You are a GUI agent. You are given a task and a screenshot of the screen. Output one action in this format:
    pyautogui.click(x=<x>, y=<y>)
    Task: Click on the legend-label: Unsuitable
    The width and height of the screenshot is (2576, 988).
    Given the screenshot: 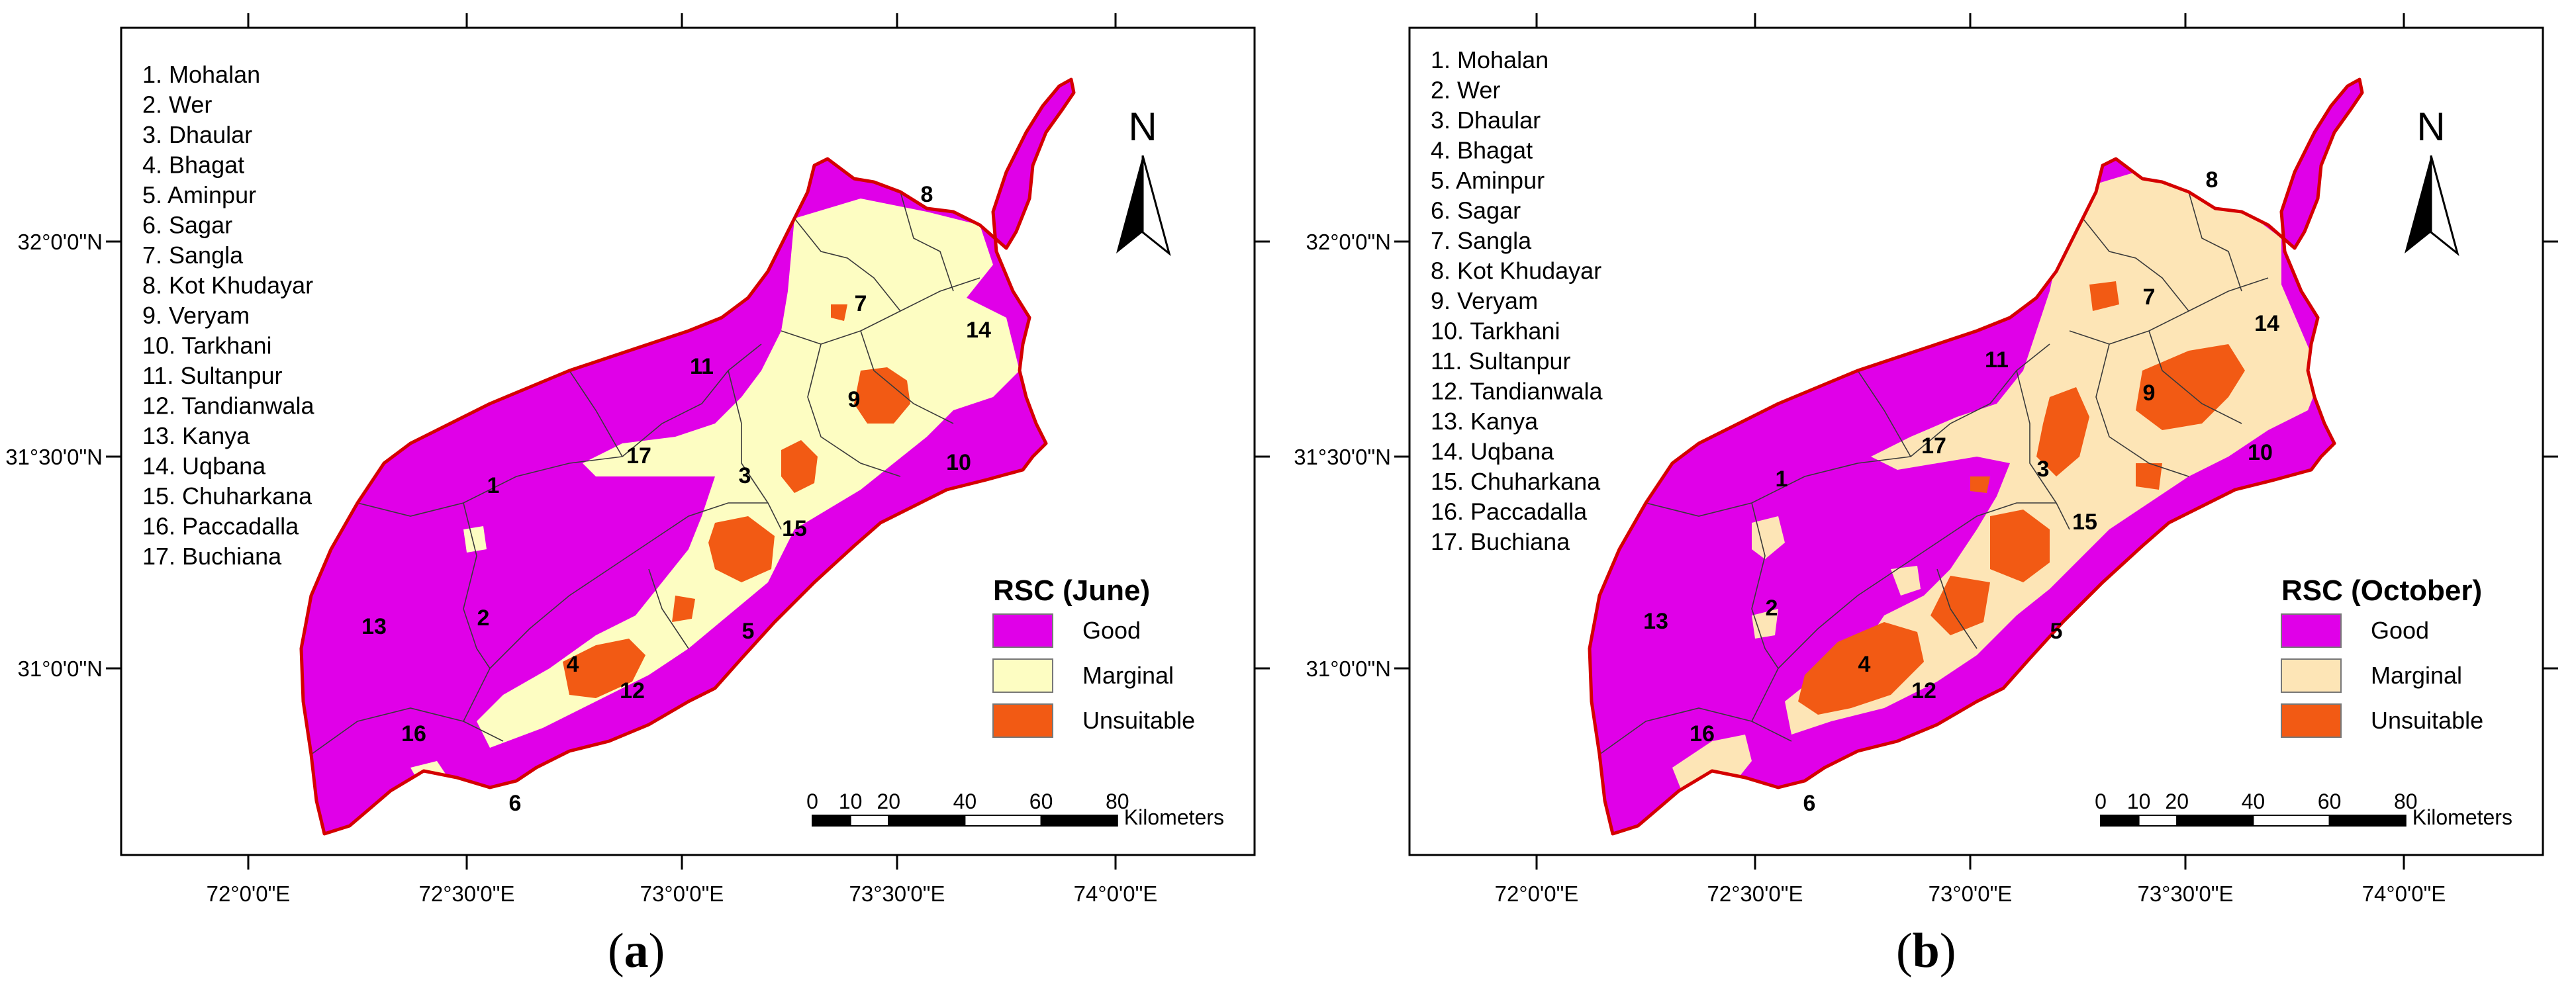 What is the action you would take?
    pyautogui.click(x=1138, y=721)
    